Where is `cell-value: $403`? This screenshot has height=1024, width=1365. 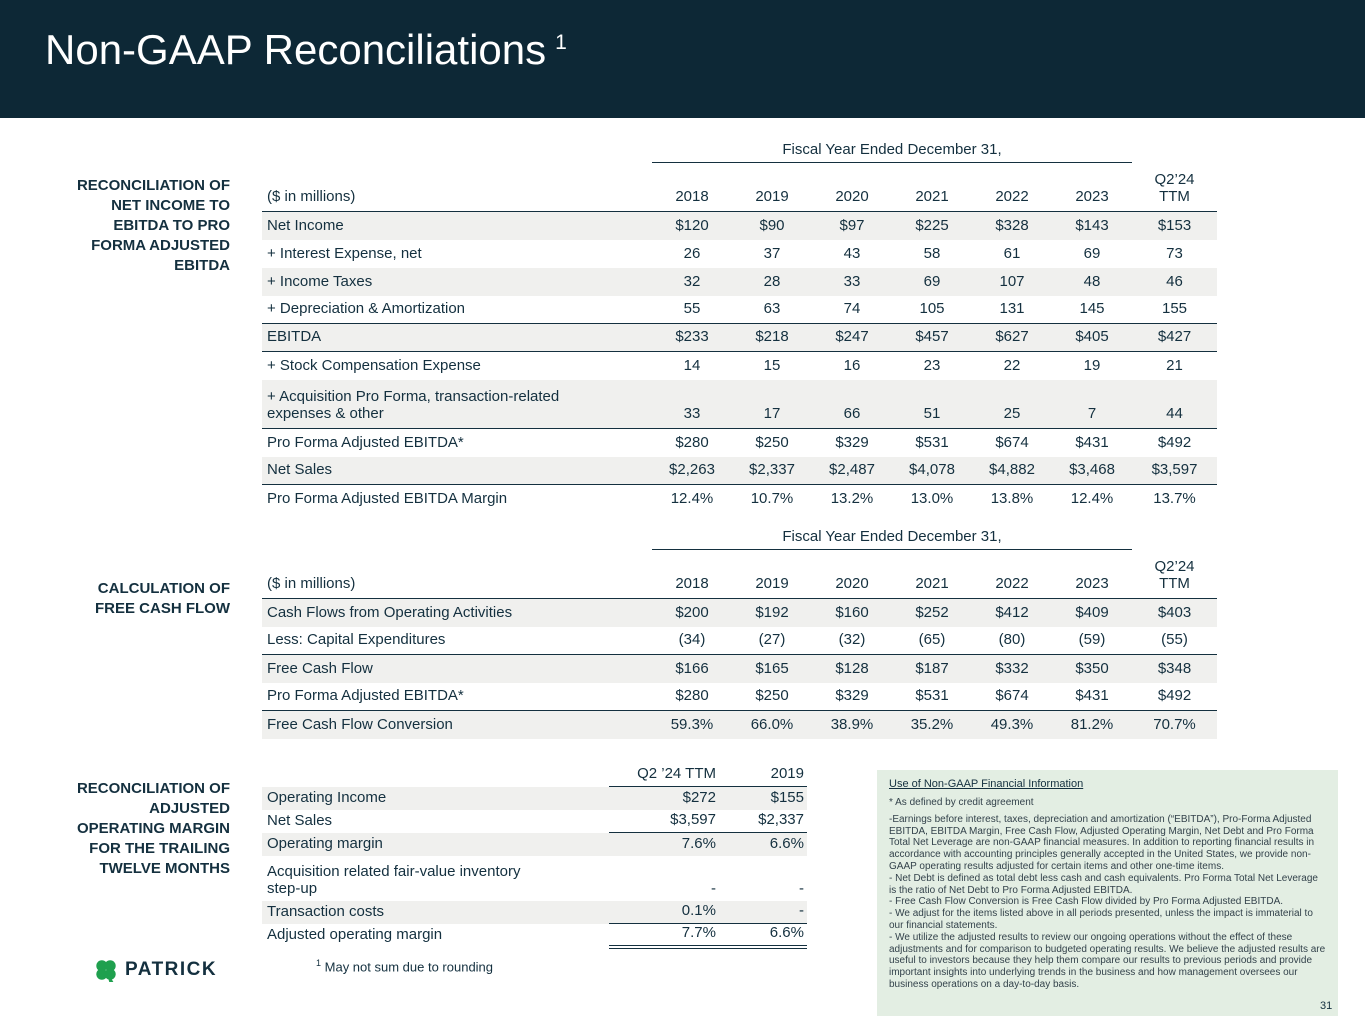 cell-value: $403 is located at coordinates (1175, 612).